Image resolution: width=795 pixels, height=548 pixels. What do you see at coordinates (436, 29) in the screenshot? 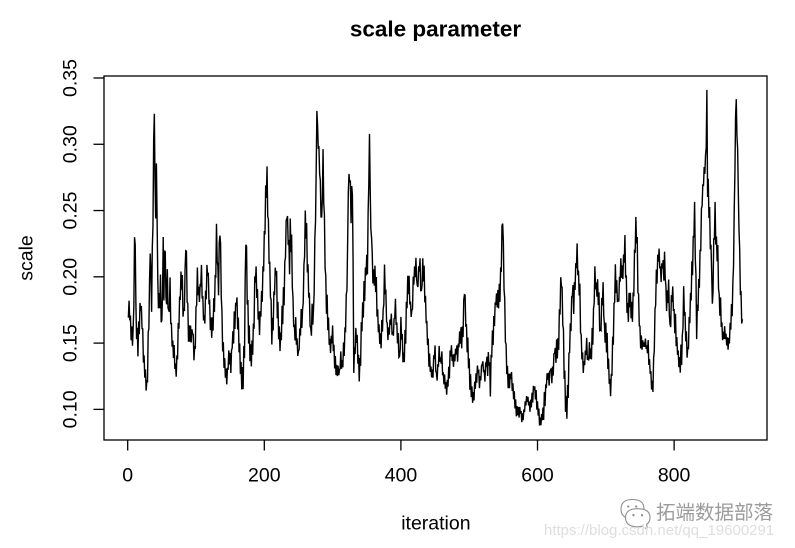
I see `chart-title: scale parameter` at bounding box center [436, 29].